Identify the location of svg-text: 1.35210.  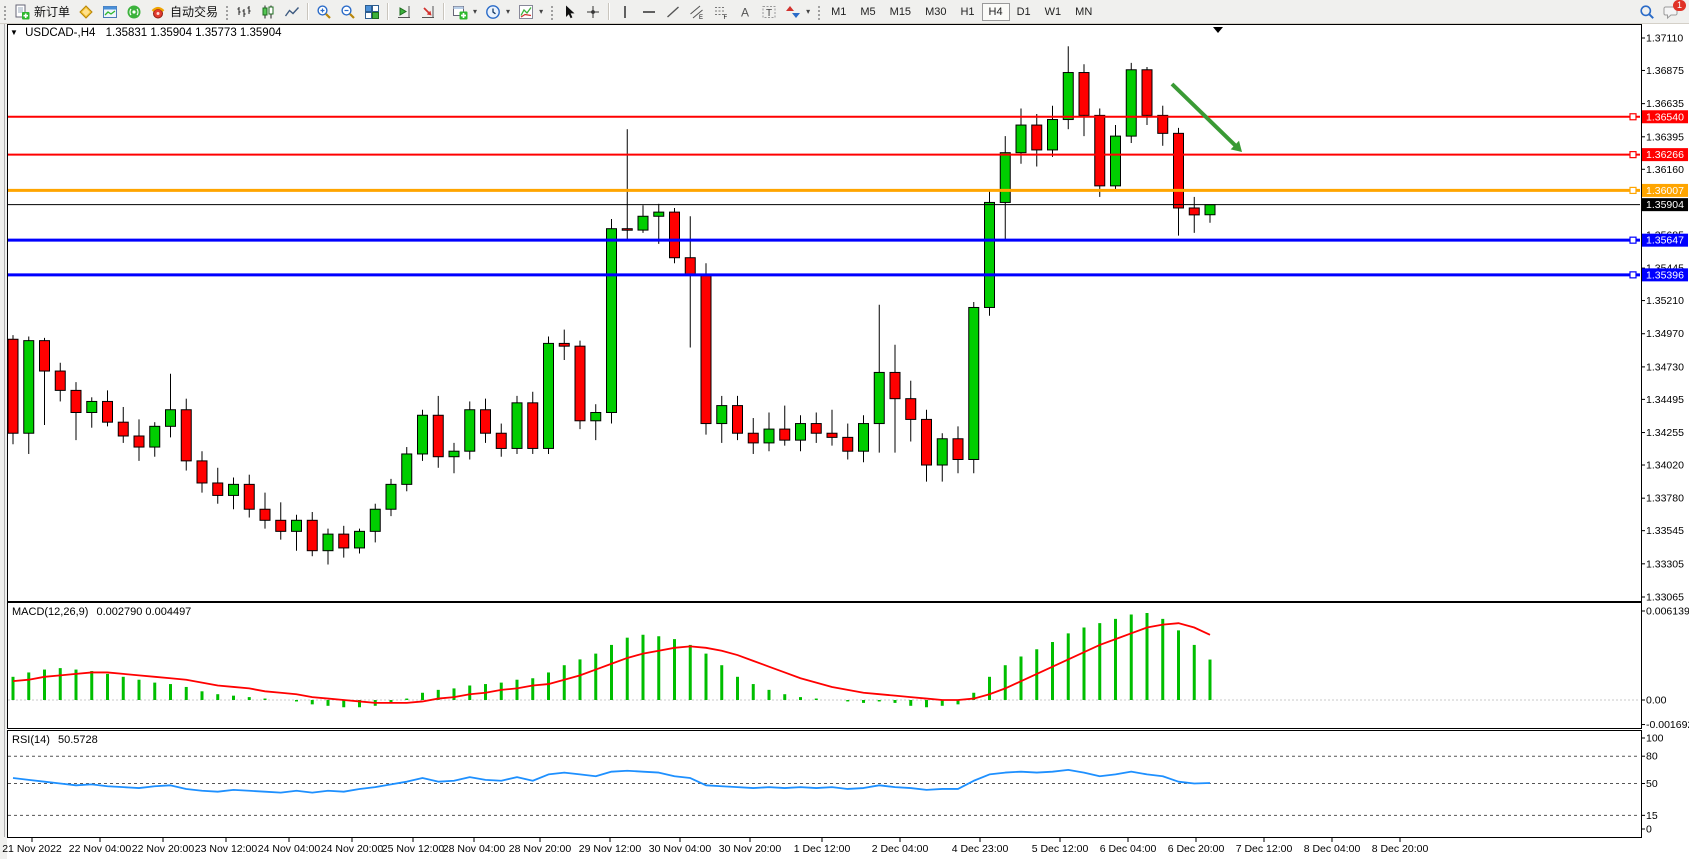
(1665, 301).